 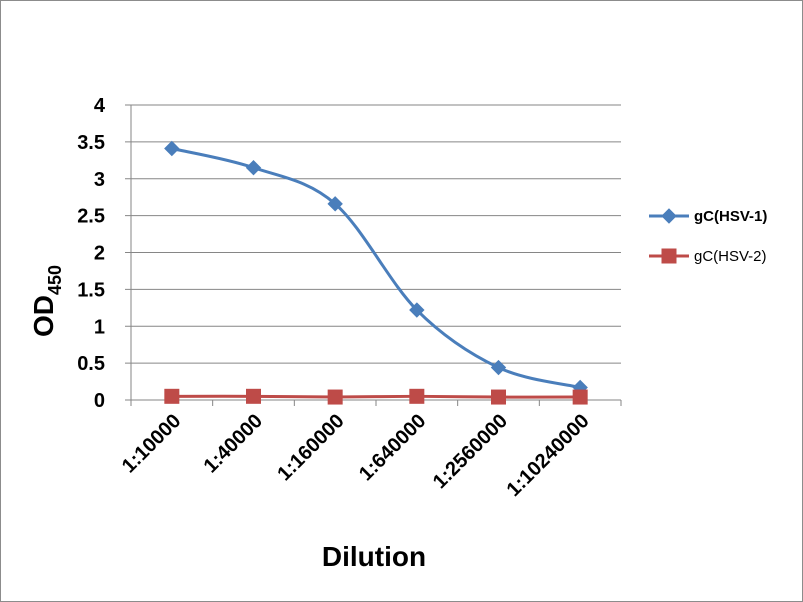 I want to click on y-tick-label: 3, so click(x=99, y=180).